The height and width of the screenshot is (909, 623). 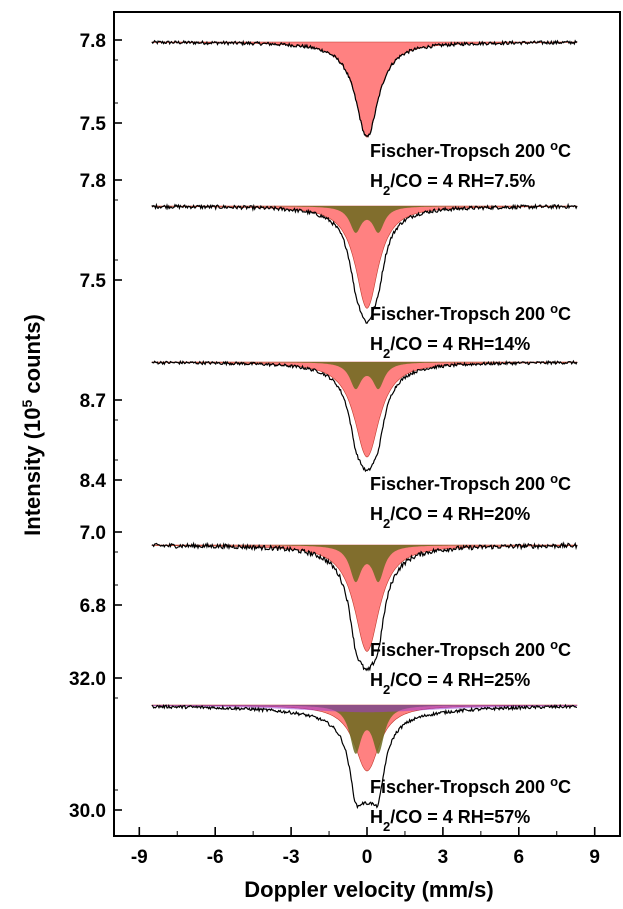 What do you see at coordinates (470, 313) in the screenshot?
I see `condition-line1-2: Fischer-Tropsch 200 oC` at bounding box center [470, 313].